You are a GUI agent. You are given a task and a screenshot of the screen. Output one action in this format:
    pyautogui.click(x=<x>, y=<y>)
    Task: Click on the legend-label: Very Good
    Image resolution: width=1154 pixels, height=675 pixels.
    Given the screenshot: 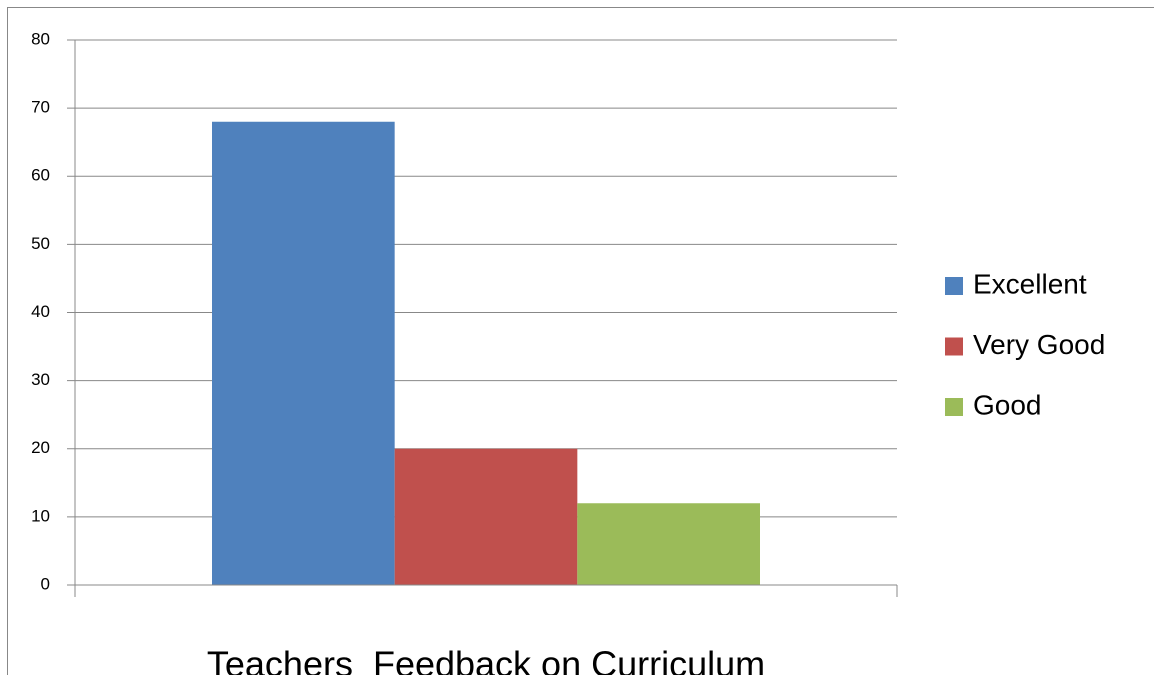 What is the action you would take?
    pyautogui.click(x=1039, y=344)
    